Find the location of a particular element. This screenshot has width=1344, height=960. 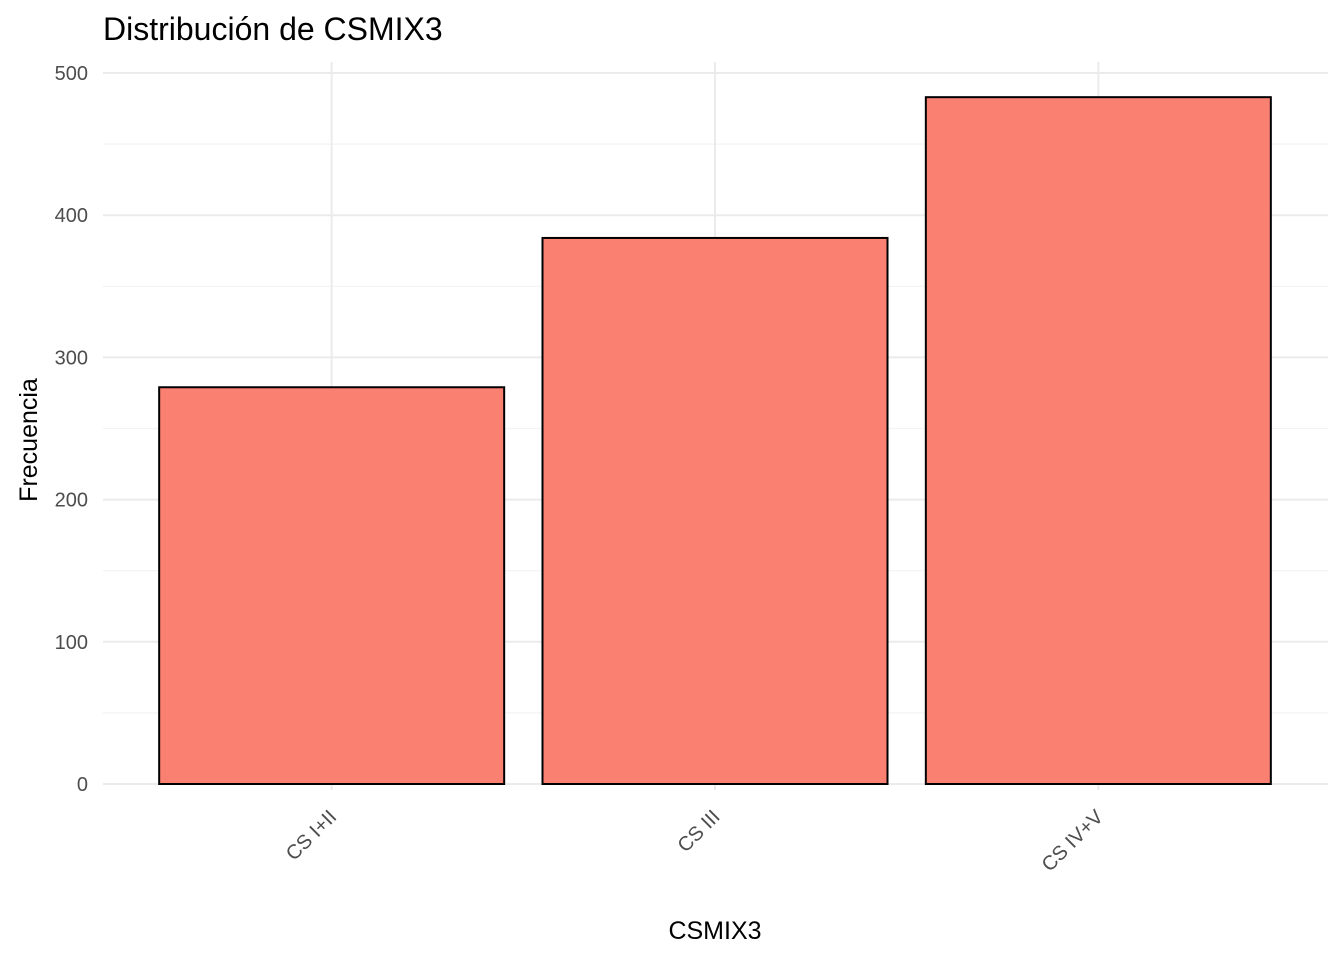

y-tick-label: 400 is located at coordinates (71, 216).